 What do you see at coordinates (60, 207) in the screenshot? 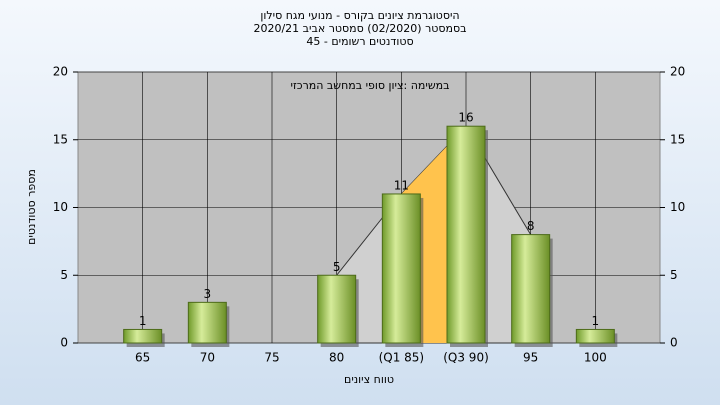
I see `y-tick-label: 10` at bounding box center [60, 207].